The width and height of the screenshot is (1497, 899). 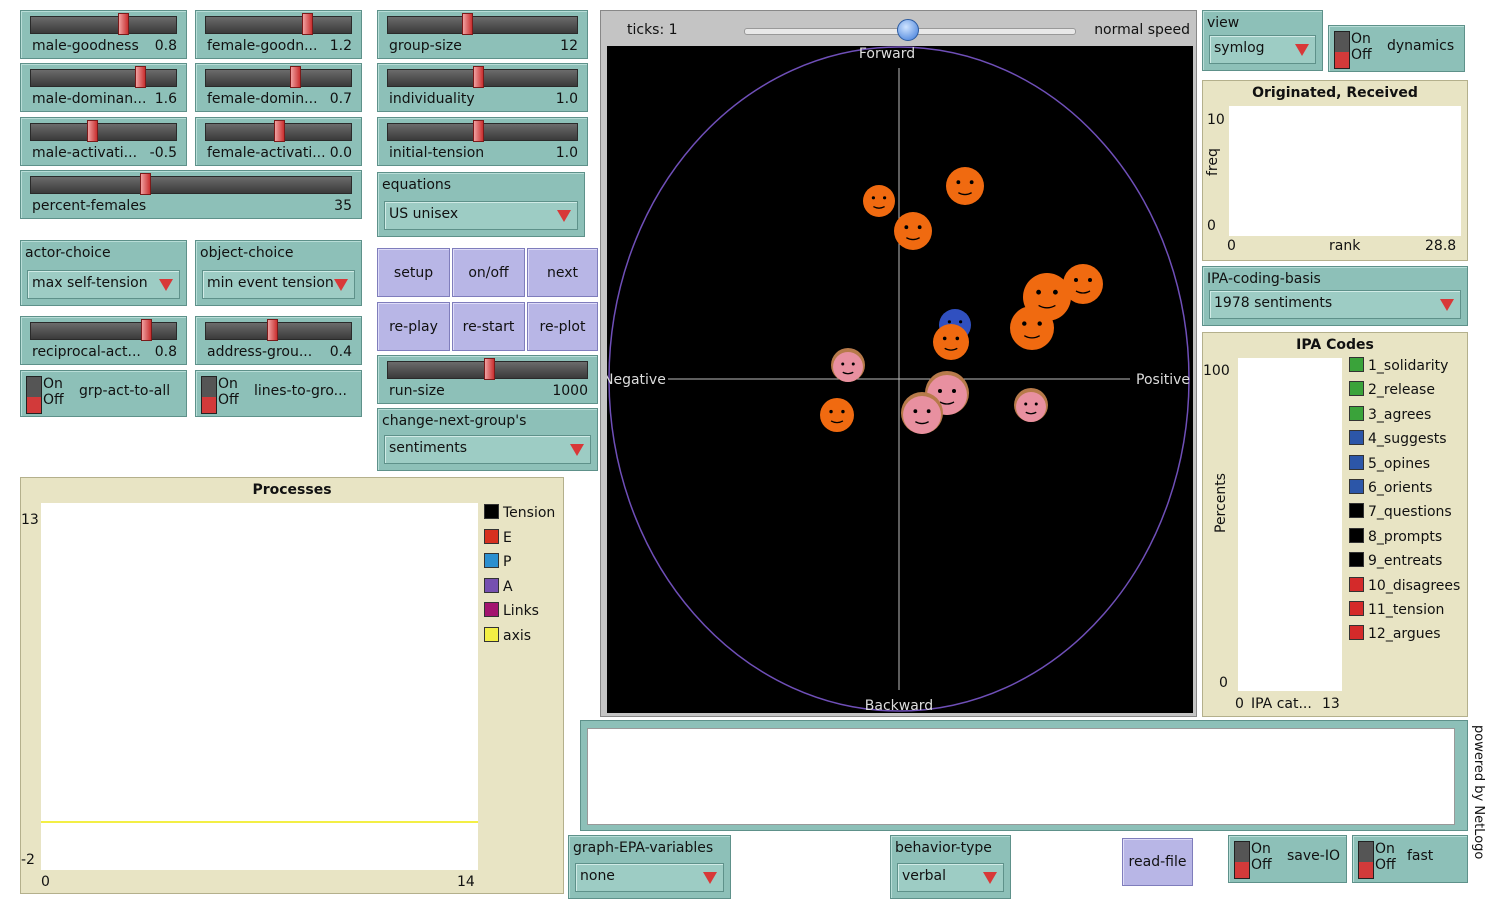 I want to click on slider: percent-females 35, so click(x=191, y=194).